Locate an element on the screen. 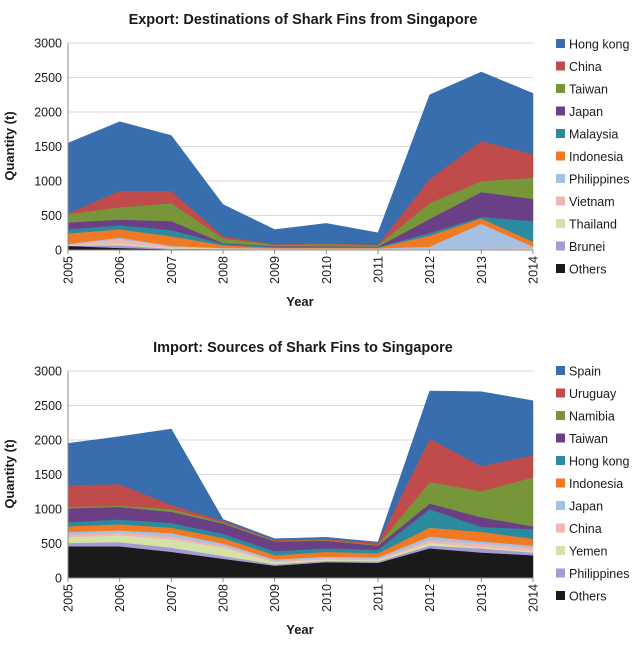 Image resolution: width=640 pixels, height=645 pixels. legend-swatch-malaysia is located at coordinates (560, 133).